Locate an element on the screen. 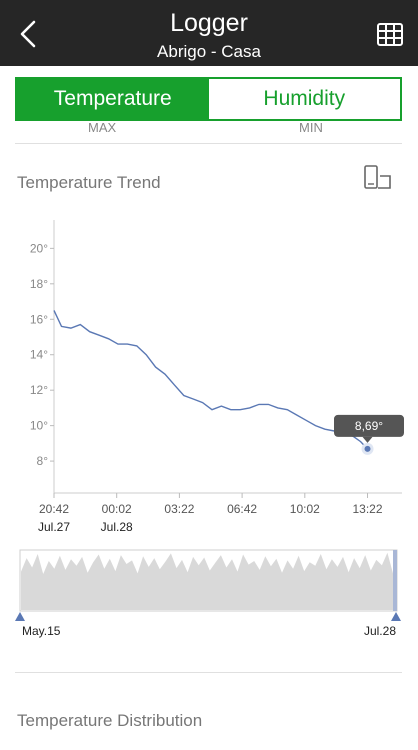  range-overview-chart: May.15 Jul.28 is located at coordinates (209, 595).